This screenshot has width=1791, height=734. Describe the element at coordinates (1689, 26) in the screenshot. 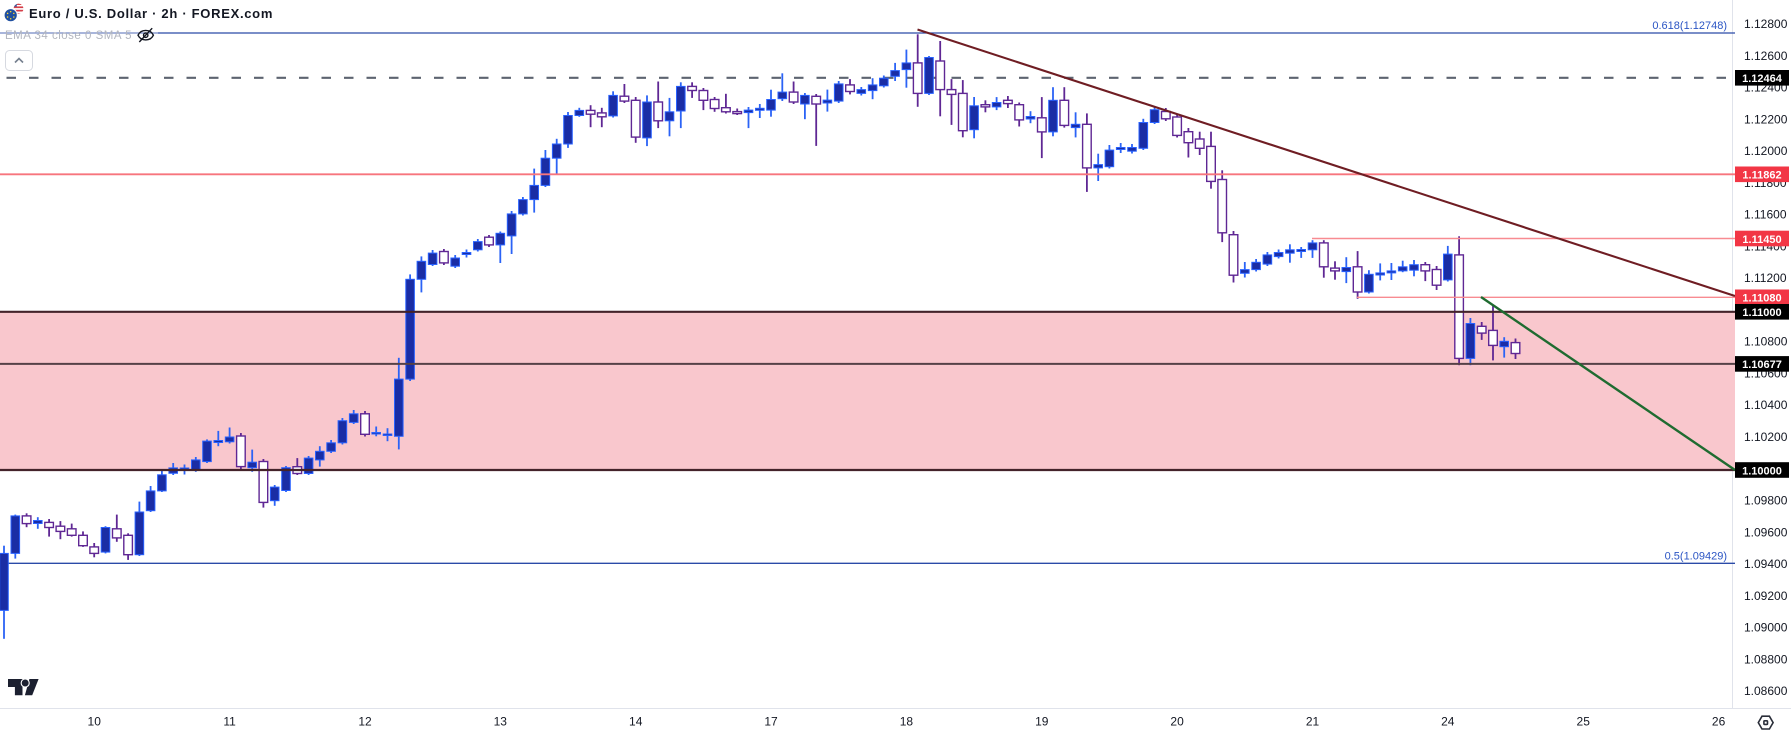

I see `svg-text: 0.618(1.12748)` at that location.